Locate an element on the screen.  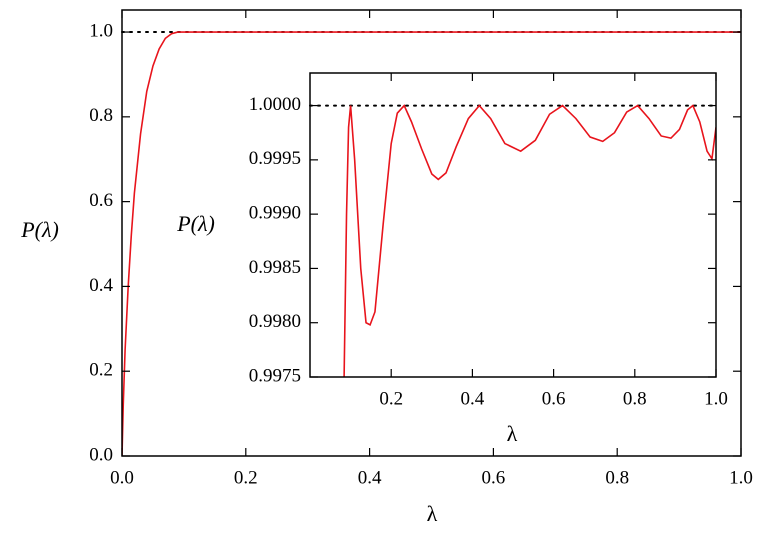
y-tick-label: 0.8 is located at coordinates (101, 115).